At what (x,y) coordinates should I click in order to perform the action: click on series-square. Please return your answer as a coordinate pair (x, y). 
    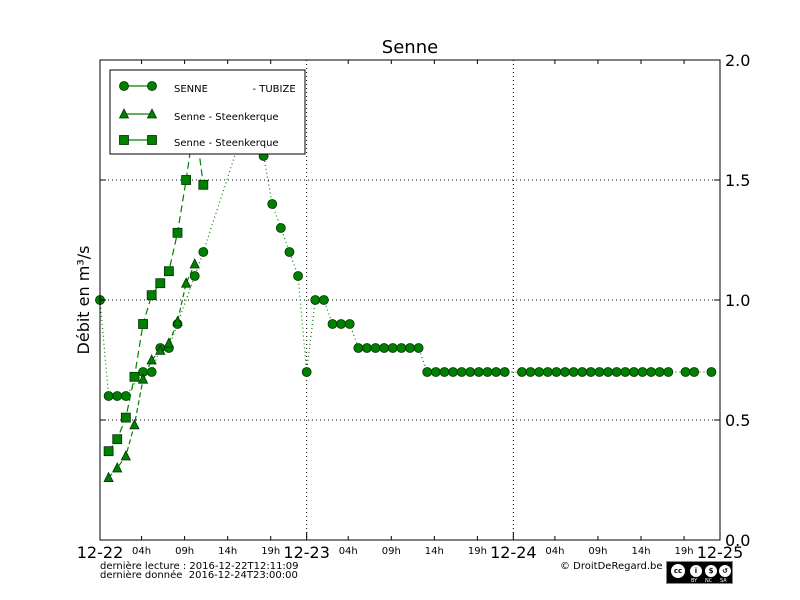
    Looking at the image, I should click on (156, 286).